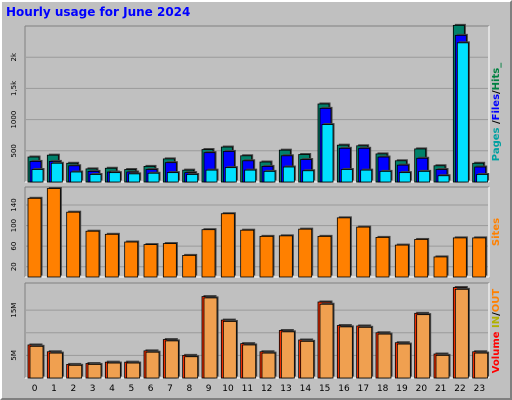  I want to click on y-tick-label: 100, so click(14, 225).